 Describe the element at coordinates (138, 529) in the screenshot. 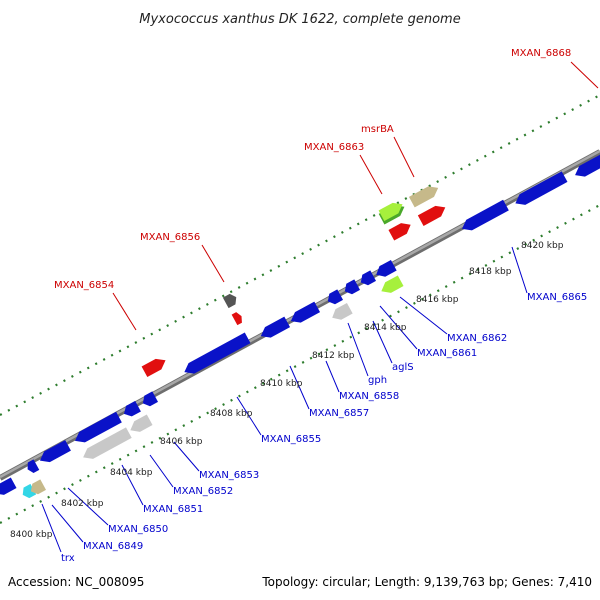

I see `gene-label-mxan-6850: MXAN_6850` at that location.